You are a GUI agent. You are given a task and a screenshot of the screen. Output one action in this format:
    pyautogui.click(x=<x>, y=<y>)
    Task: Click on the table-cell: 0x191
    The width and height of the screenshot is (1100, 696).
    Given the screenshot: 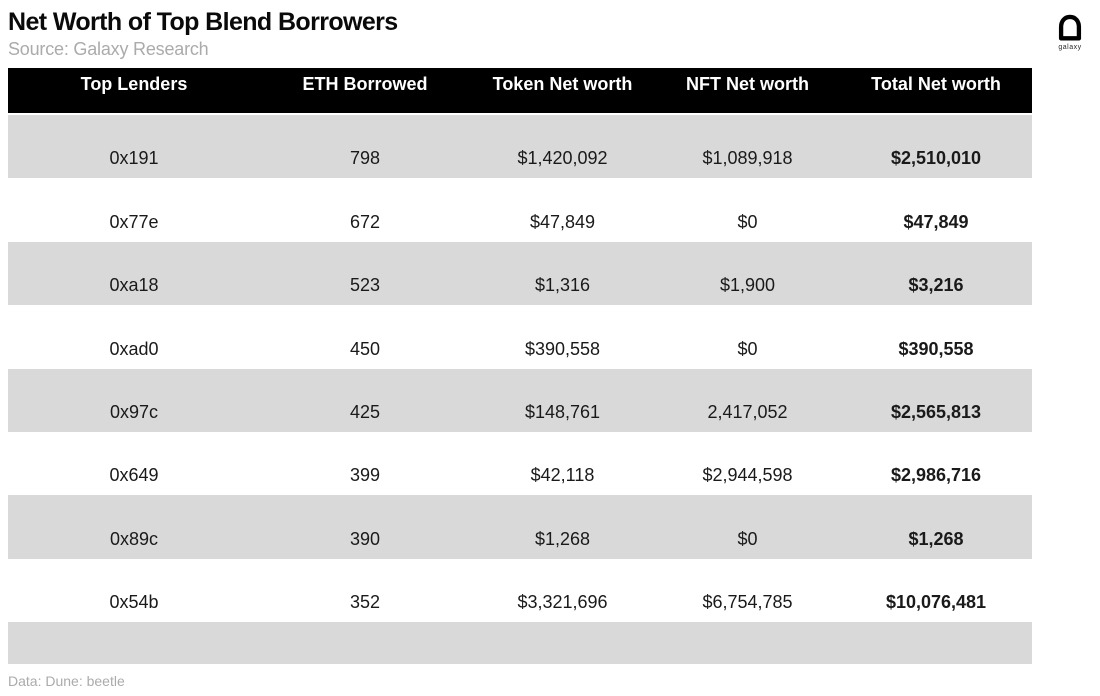 What is the action you would take?
    pyautogui.click(x=134, y=158)
    